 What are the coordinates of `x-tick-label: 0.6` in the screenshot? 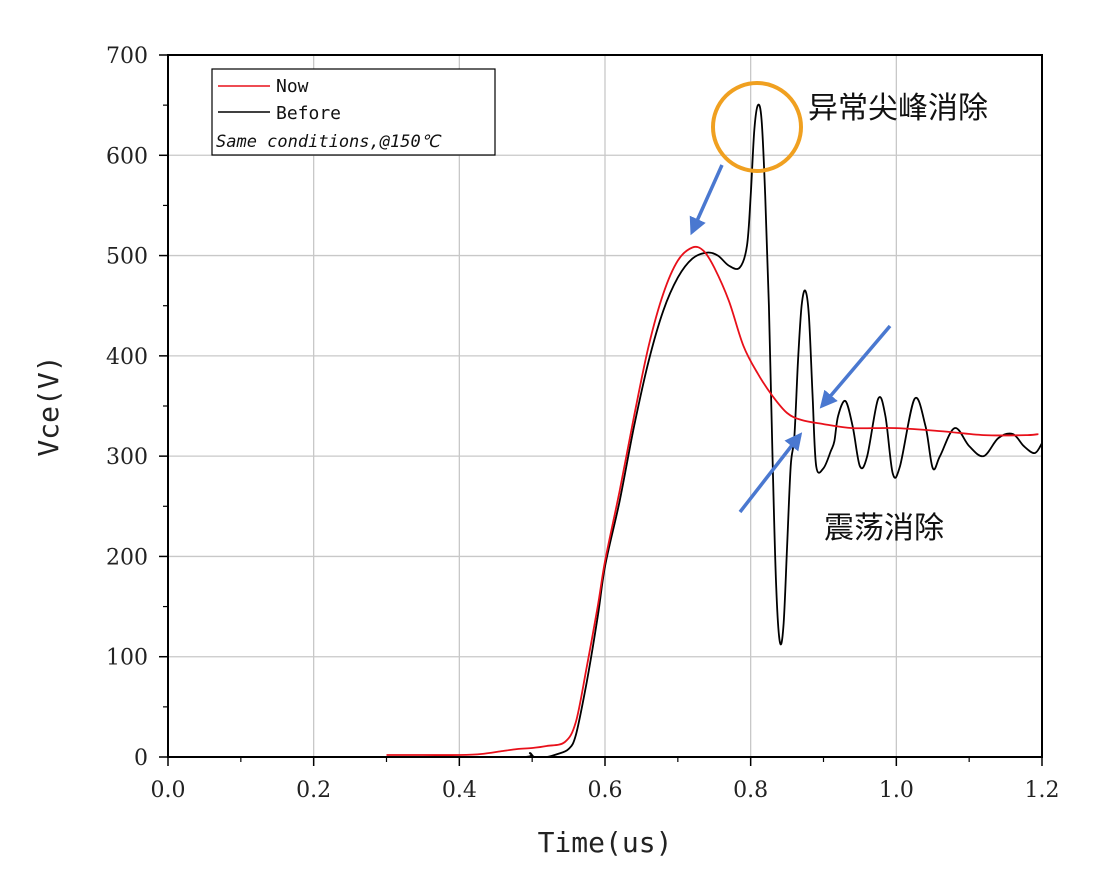 It's located at (605, 790).